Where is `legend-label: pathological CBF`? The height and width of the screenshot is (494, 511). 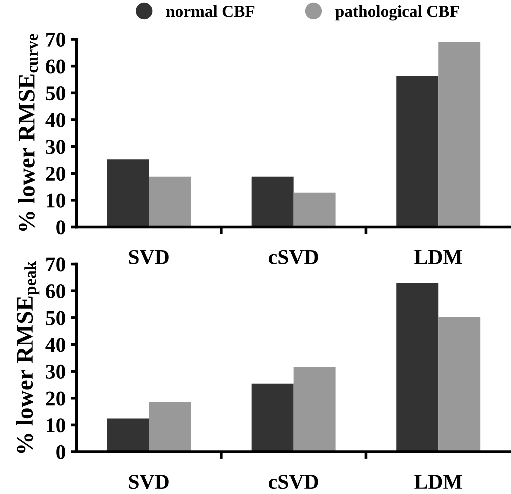
legend-label: pathological CBF is located at coordinates (398, 13).